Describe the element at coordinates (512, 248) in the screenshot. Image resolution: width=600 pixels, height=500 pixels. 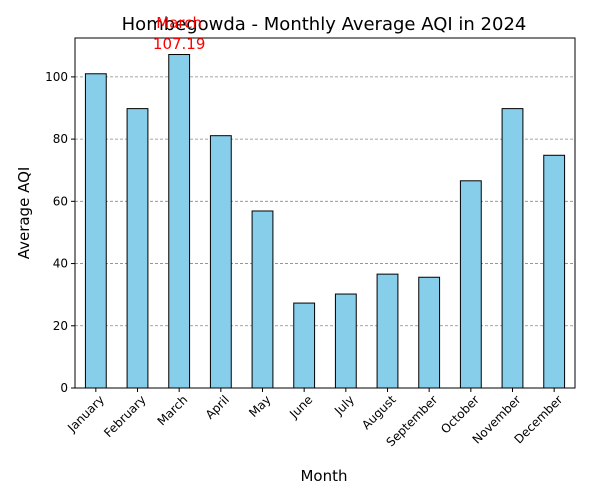
I see `bar-november` at that location.